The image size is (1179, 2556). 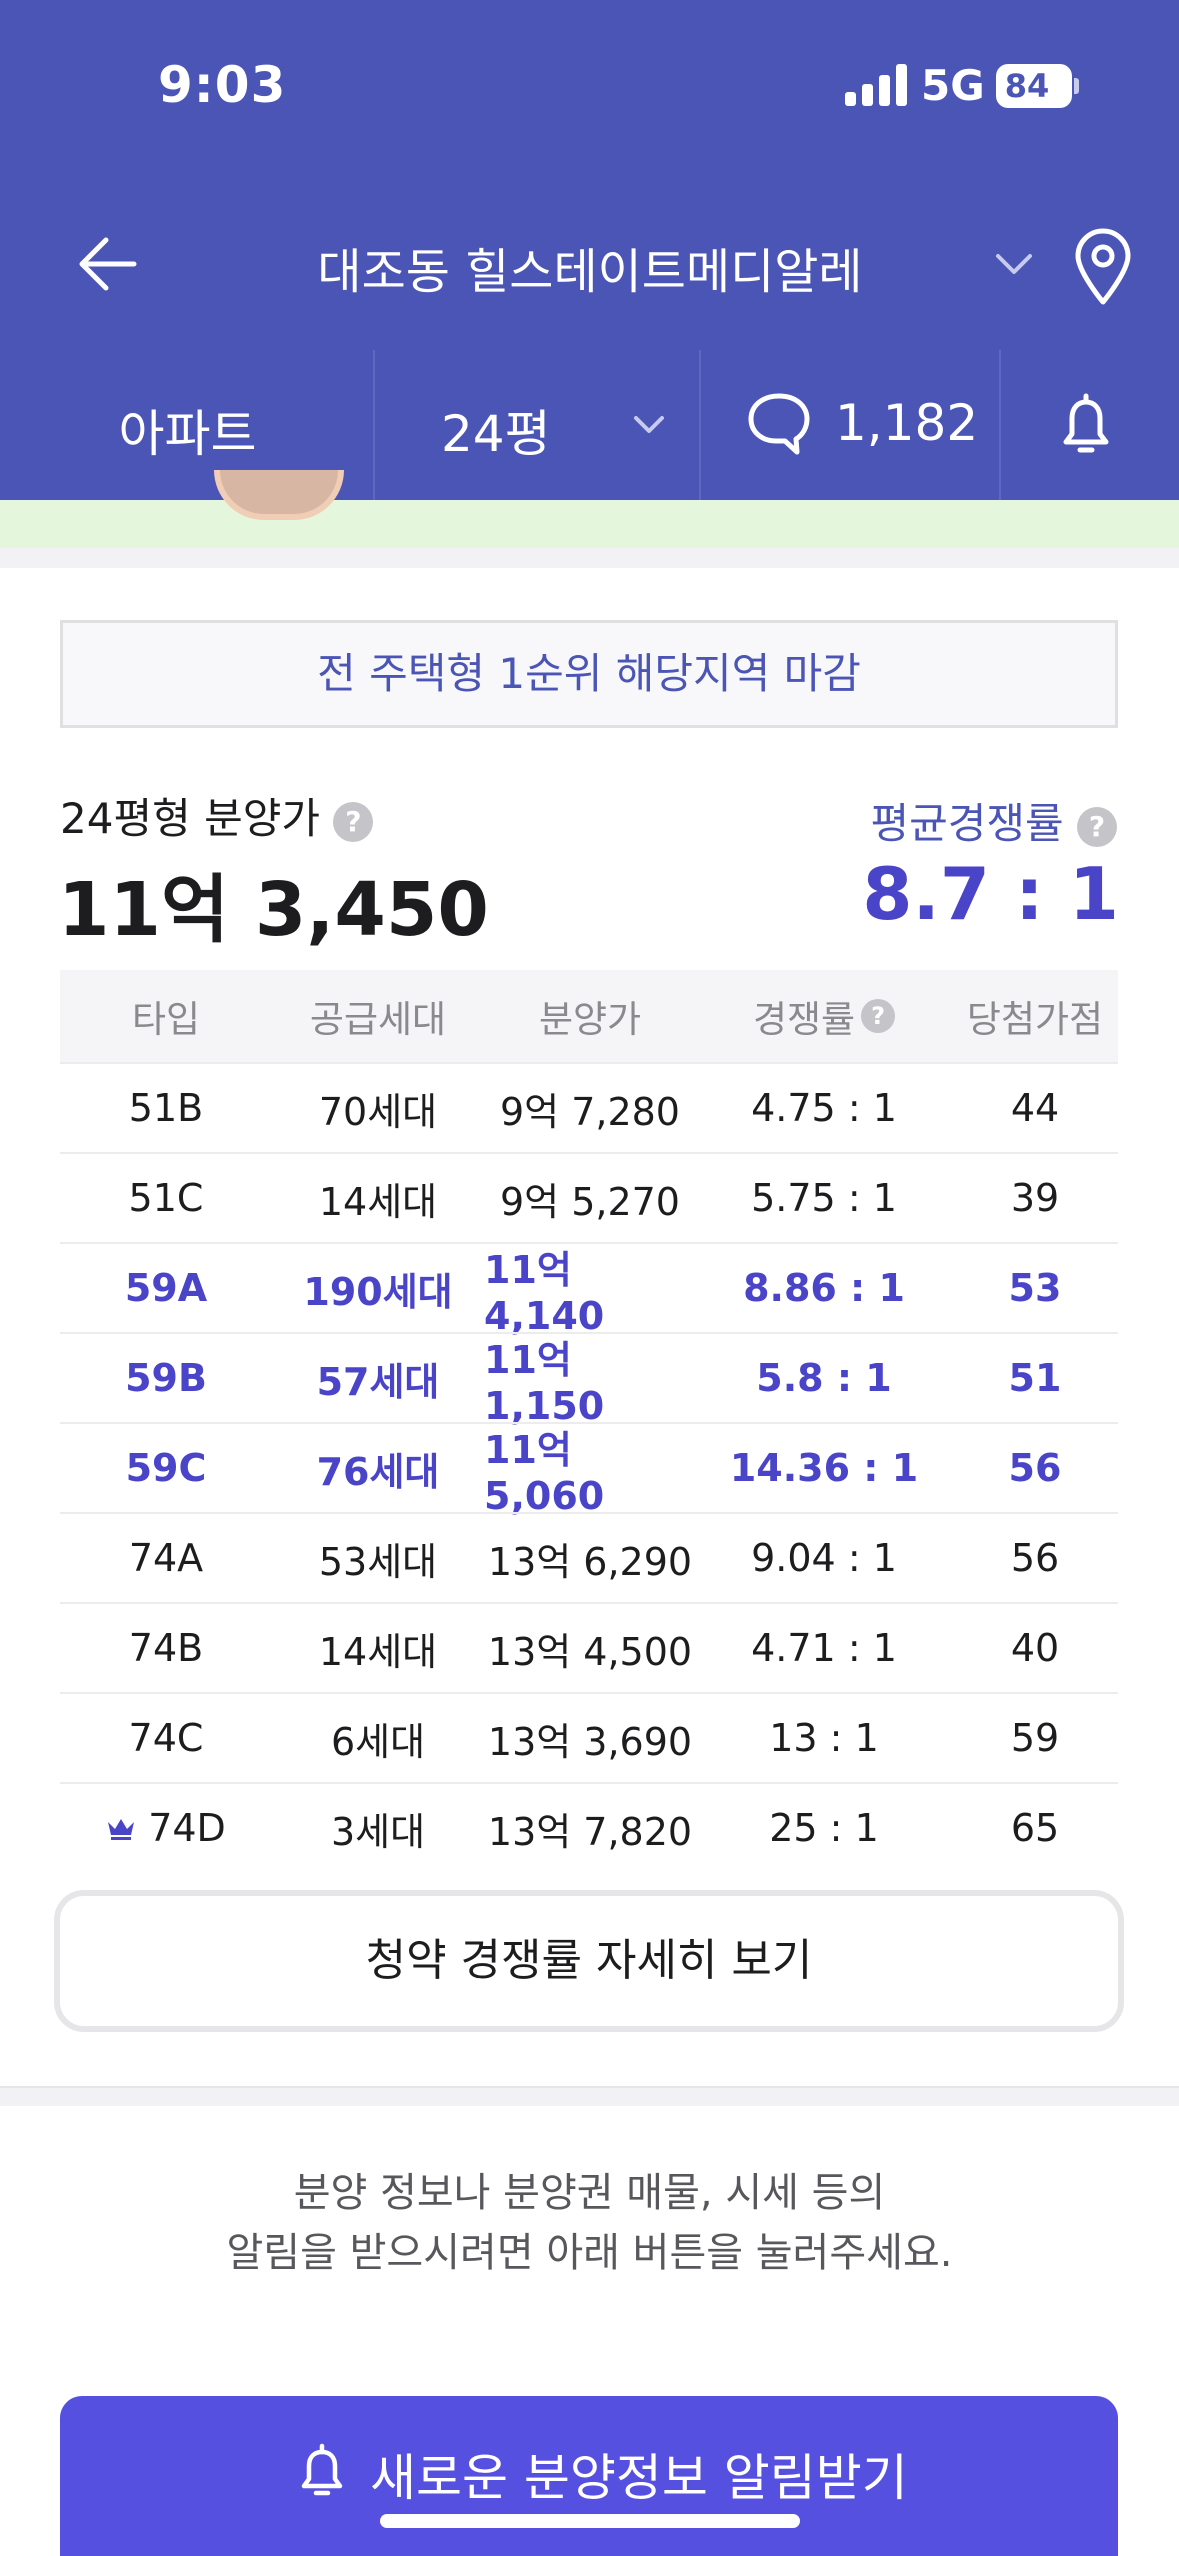 What do you see at coordinates (544, 1382) in the screenshot?
I see `cell-price-text: 11억 1,150` at bounding box center [544, 1382].